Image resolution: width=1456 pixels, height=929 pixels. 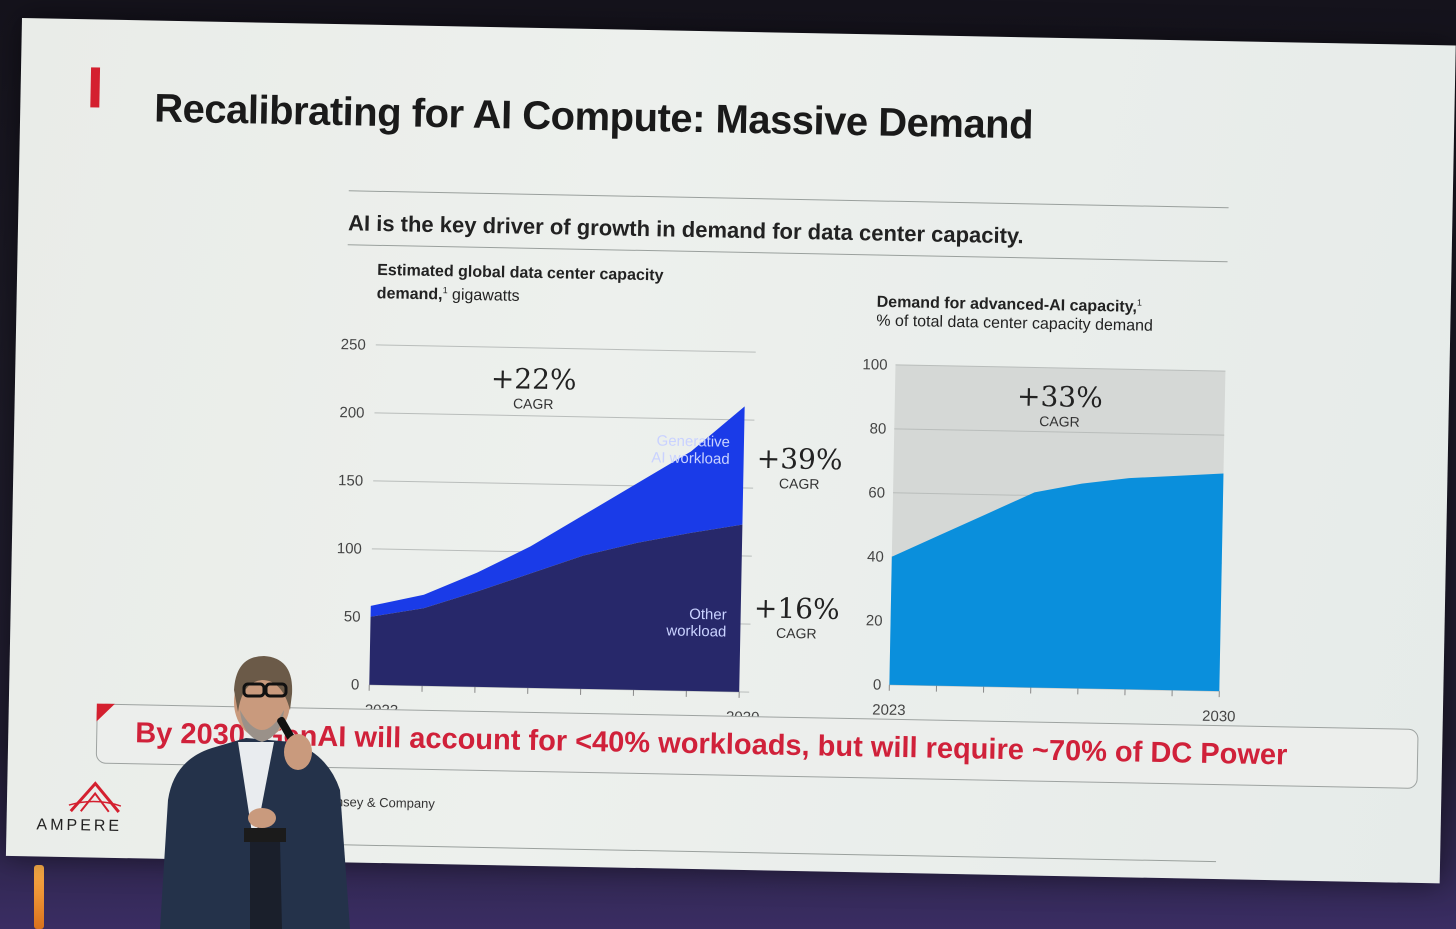 What do you see at coordinates (79, 826) in the screenshot?
I see `ampere-logo-text: AMPERE` at bounding box center [79, 826].